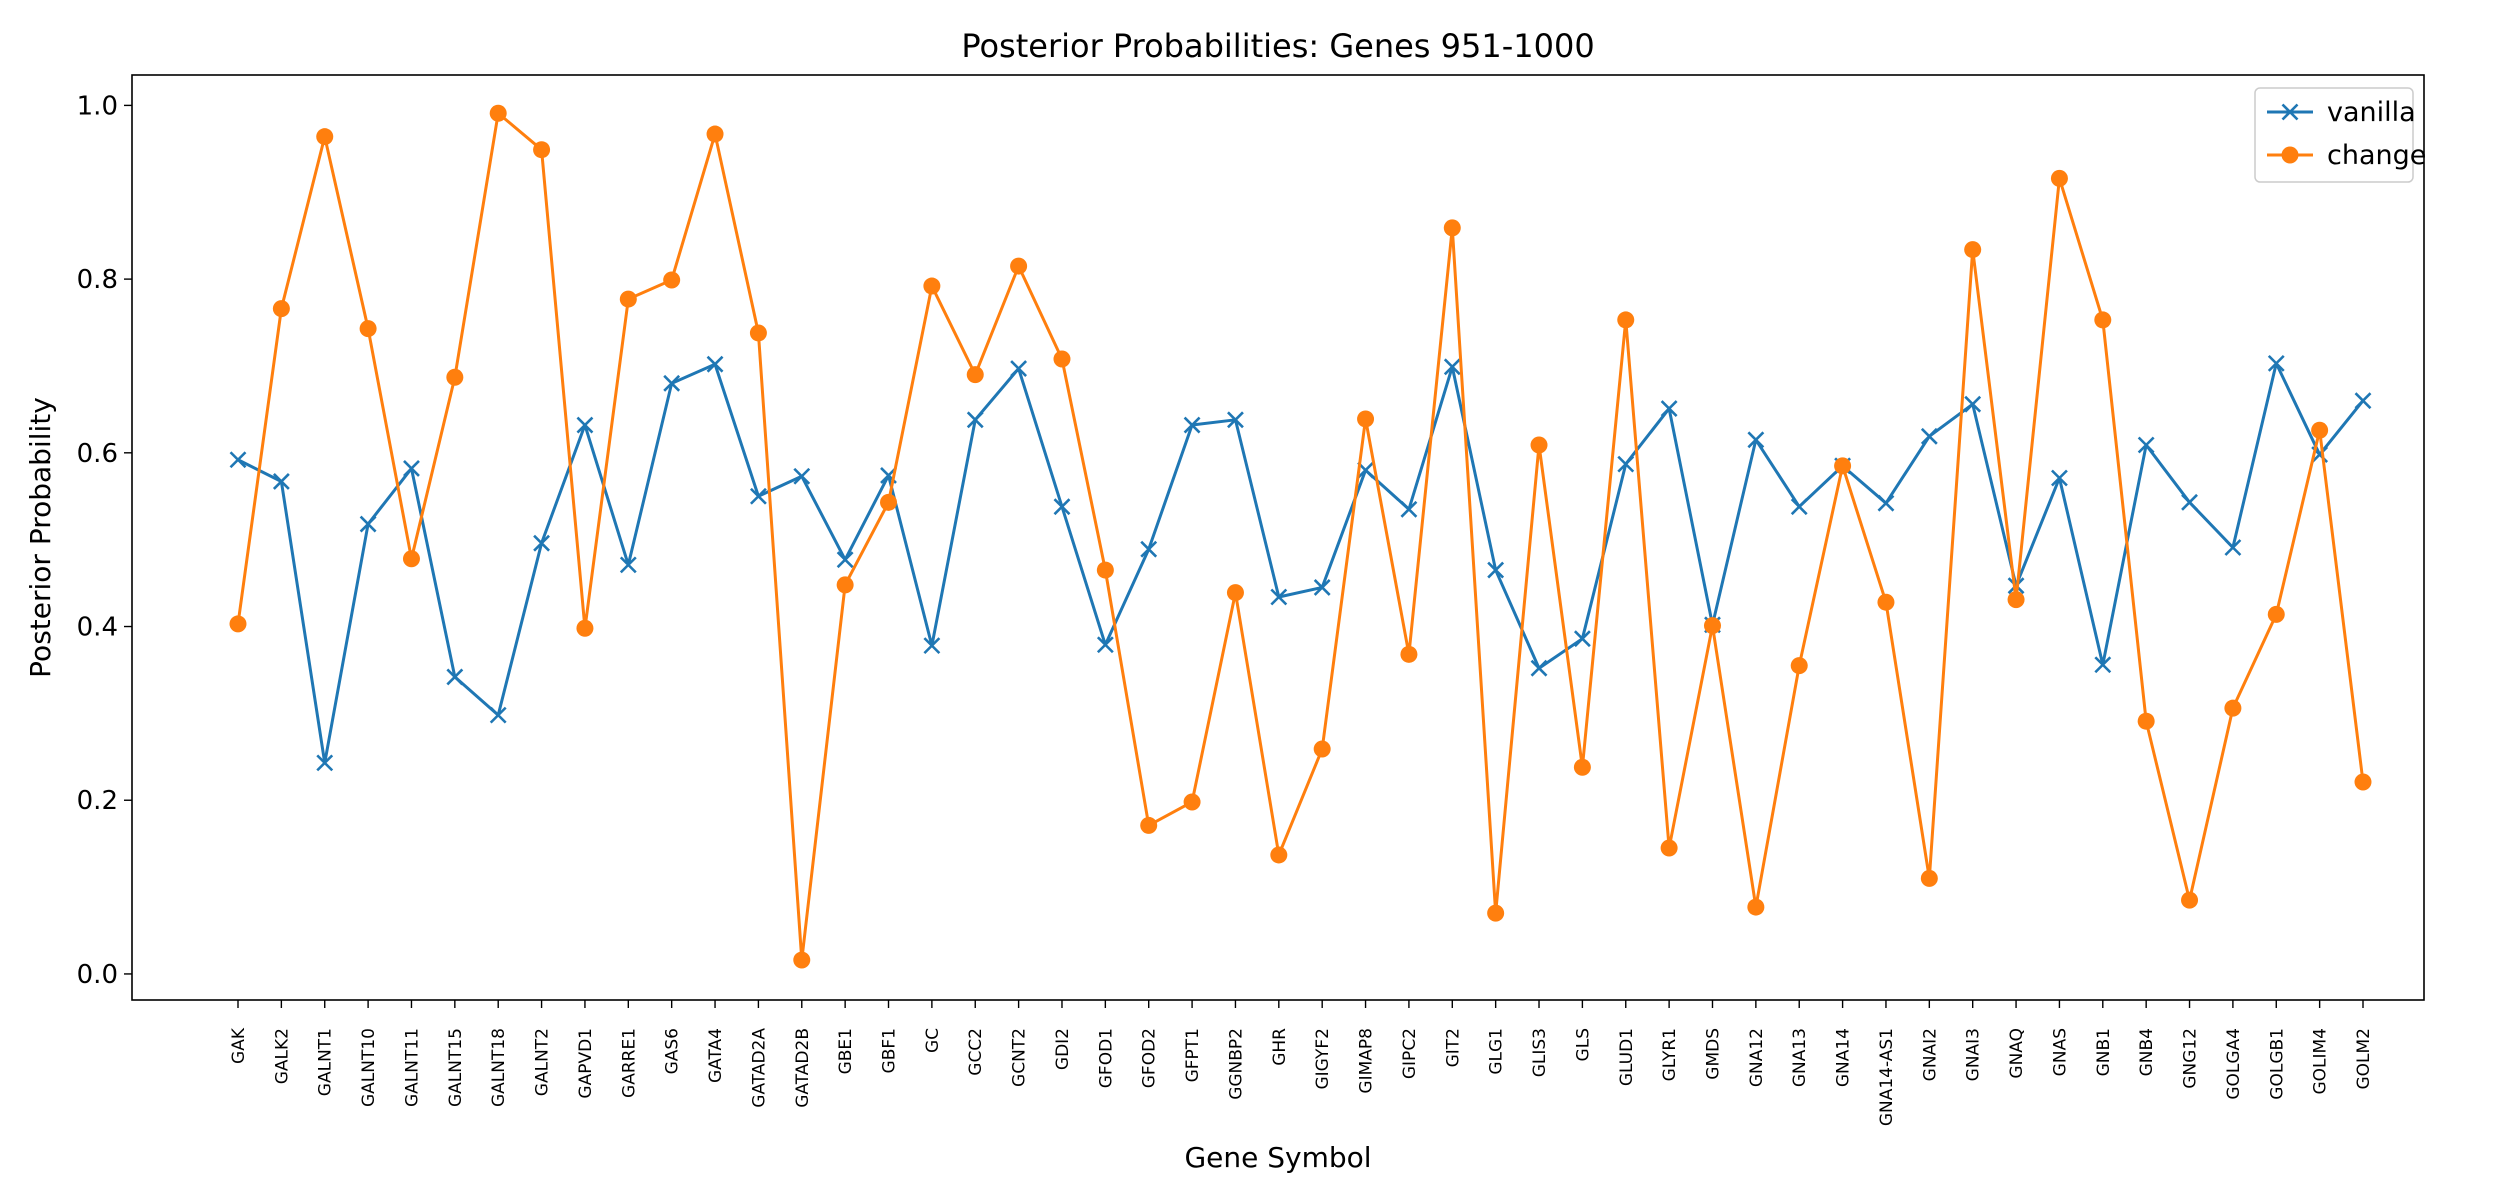 The width and height of the screenshot is (2500, 1200). What do you see at coordinates (1583, 1044) in the screenshot?
I see `x-tick-label: GLS` at bounding box center [1583, 1044].